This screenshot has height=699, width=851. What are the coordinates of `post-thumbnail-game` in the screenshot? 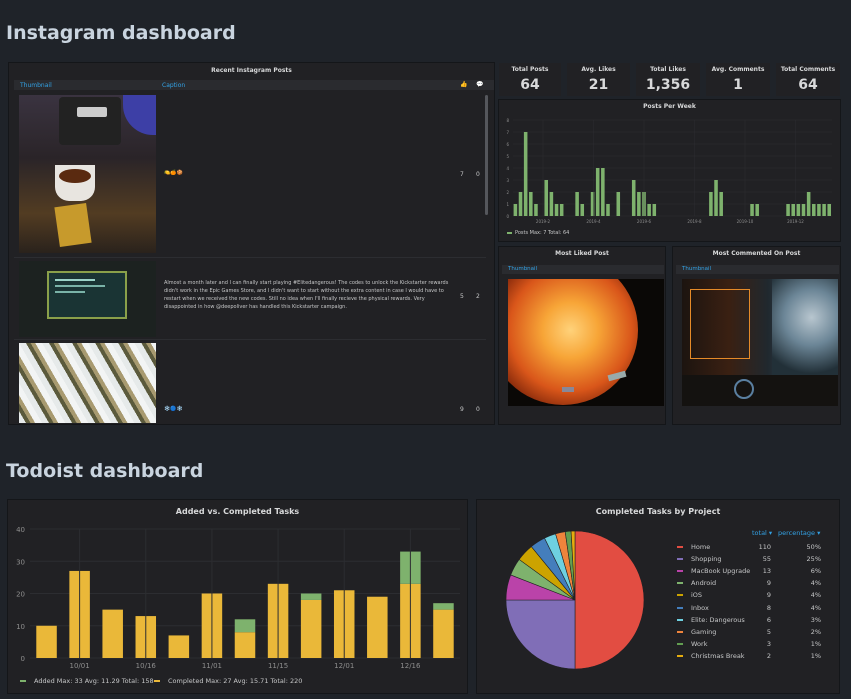 It's located at (87, 299).